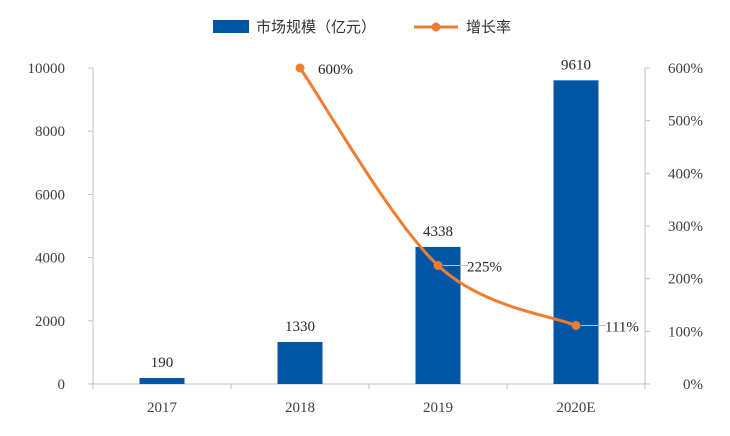 The height and width of the screenshot is (436, 730). What do you see at coordinates (50, 322) in the screenshot?
I see `y-left-tick-label: 2000` at bounding box center [50, 322].